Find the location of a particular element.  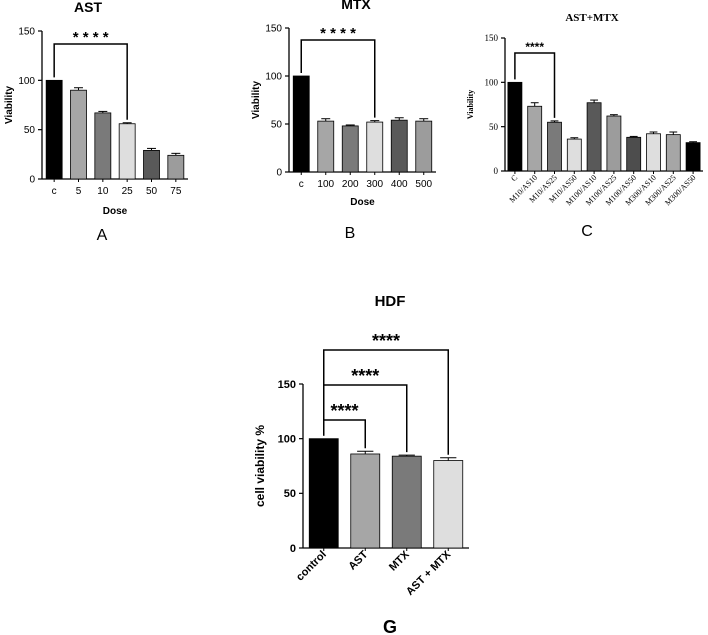

x-tick-label: 400 is located at coordinates (399, 184).